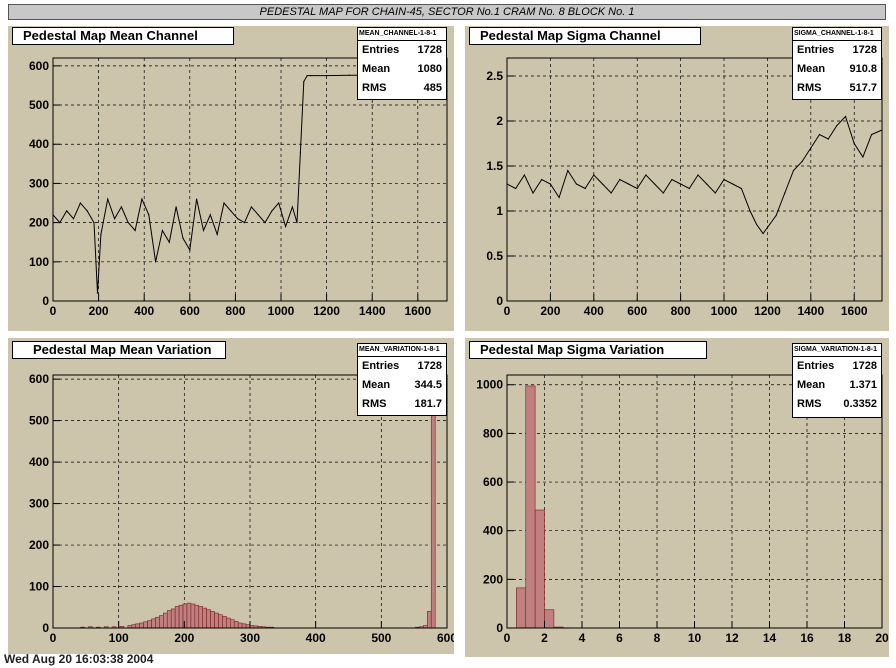  What do you see at coordinates (863, 69) in the screenshot?
I see `mean-value: 910.8` at bounding box center [863, 69].